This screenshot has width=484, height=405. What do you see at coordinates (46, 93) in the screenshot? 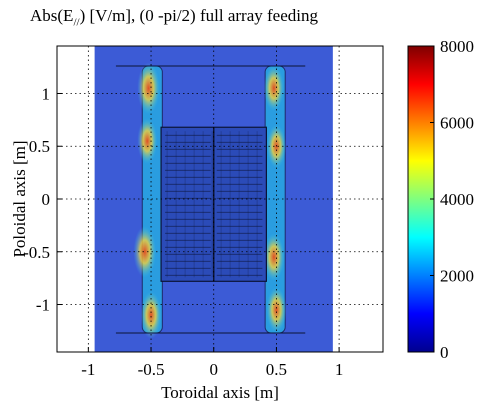
I see `y-tick-label: 1` at bounding box center [46, 93].